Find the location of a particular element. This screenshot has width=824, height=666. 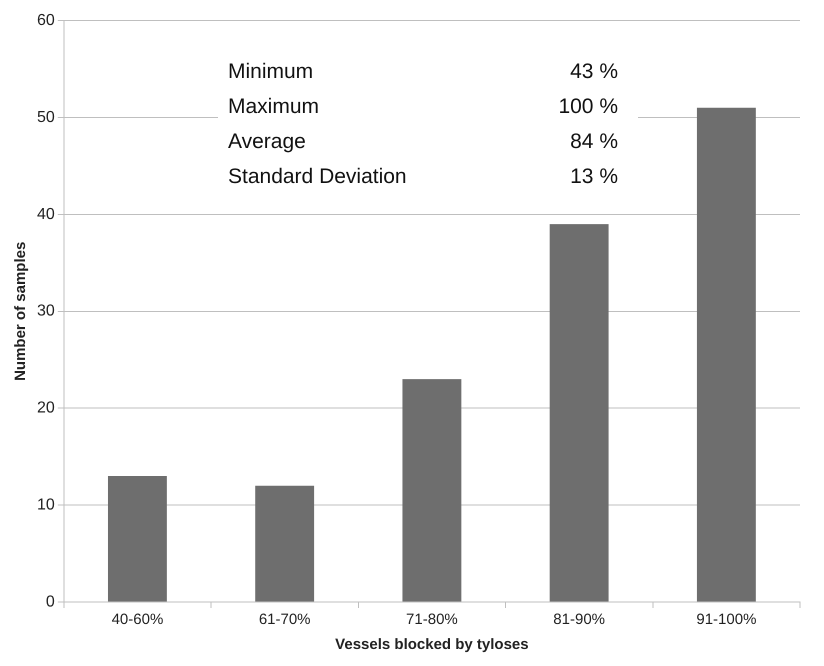

x-tick-label: 91-100% is located at coordinates (726, 619).